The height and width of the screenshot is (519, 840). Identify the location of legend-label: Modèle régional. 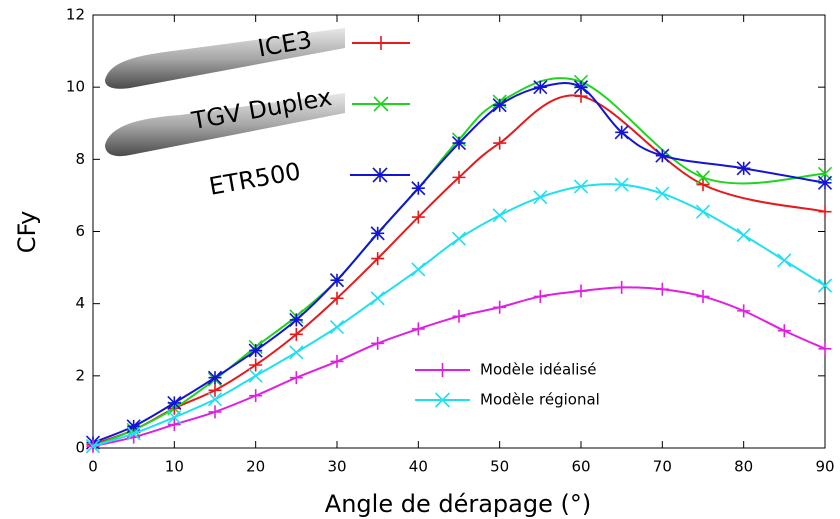
(540, 400).